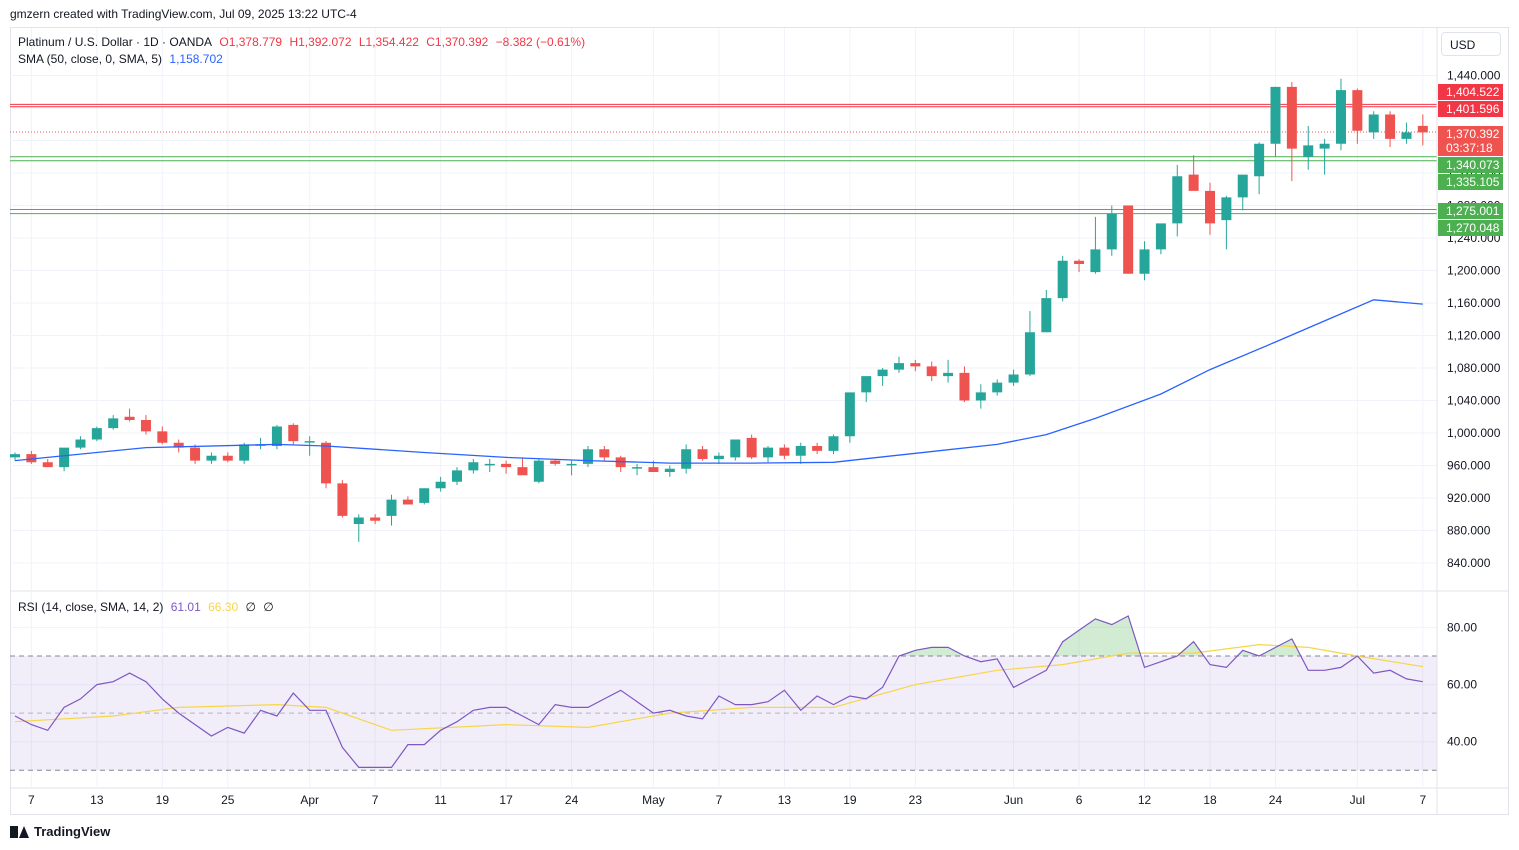  I want to click on time-tick-label: 13, so click(785, 800).